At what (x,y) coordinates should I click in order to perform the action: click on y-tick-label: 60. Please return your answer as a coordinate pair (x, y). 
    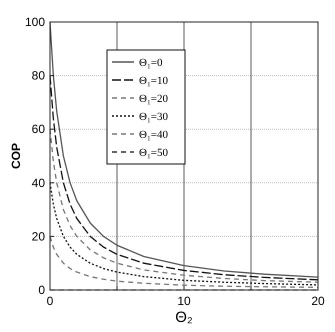
    Looking at the image, I should click on (39, 129).